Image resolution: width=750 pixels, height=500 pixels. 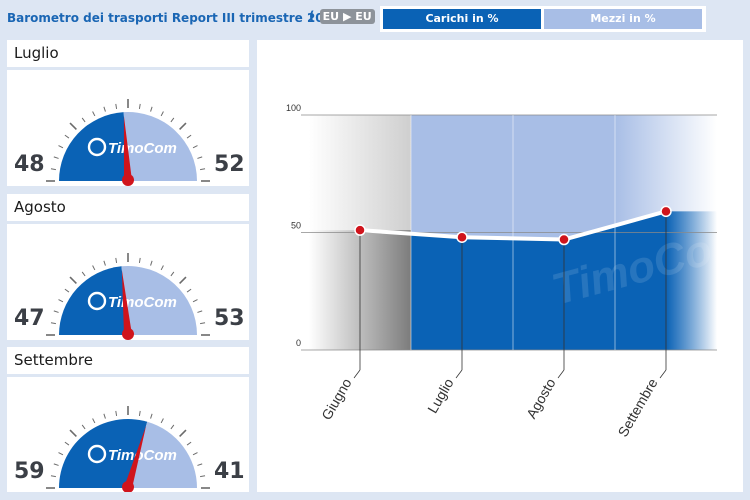 What do you see at coordinates (296, 226) in the screenshot?
I see `y-tick-label: 50` at bounding box center [296, 226].